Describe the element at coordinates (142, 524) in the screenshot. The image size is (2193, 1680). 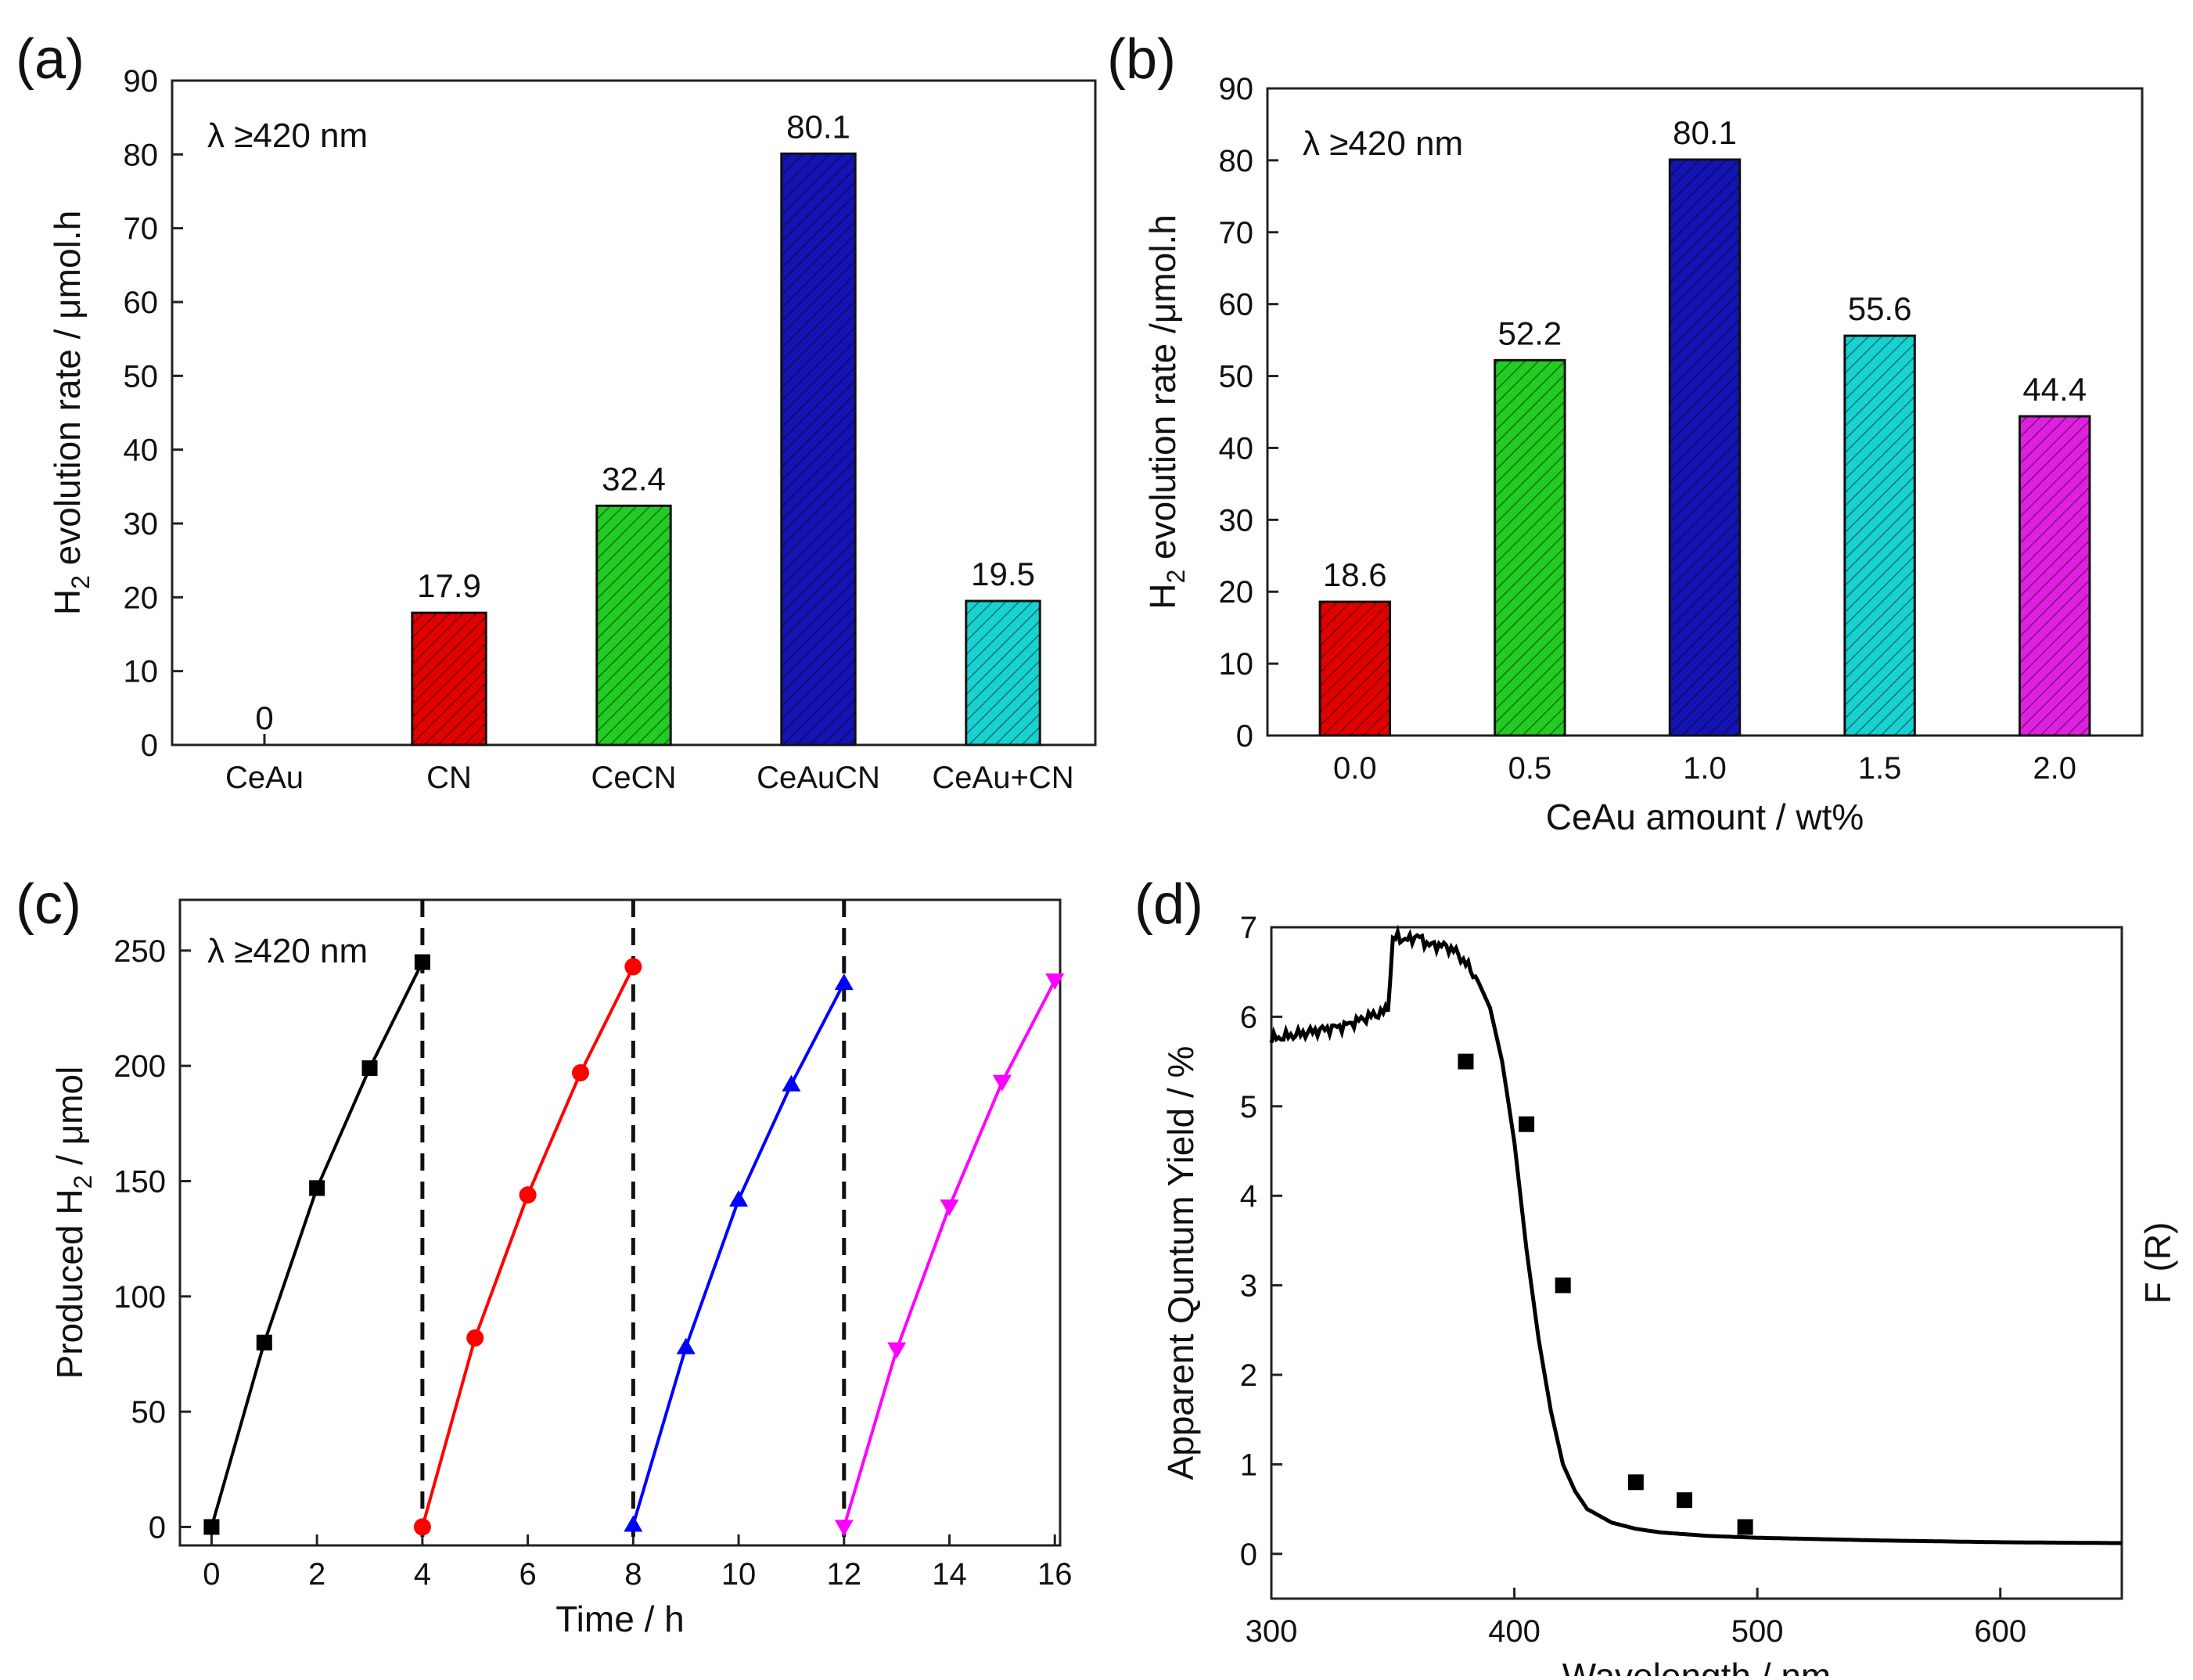
I see `chart-a-y-tick-label: 30` at that location.